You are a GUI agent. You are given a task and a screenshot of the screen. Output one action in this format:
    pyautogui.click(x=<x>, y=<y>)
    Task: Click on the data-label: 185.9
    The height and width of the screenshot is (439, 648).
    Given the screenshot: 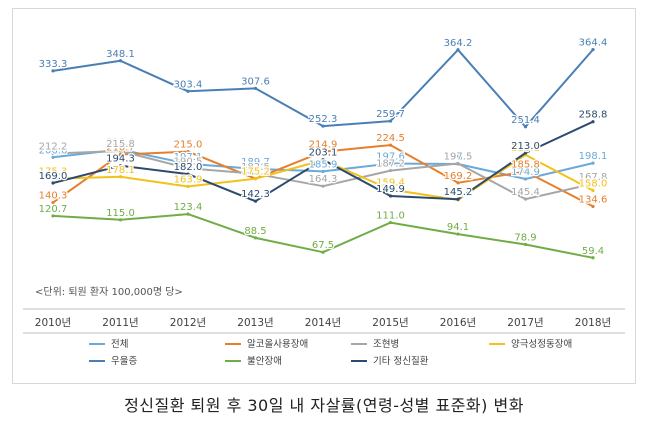 What is the action you would take?
    pyautogui.click(x=323, y=164)
    